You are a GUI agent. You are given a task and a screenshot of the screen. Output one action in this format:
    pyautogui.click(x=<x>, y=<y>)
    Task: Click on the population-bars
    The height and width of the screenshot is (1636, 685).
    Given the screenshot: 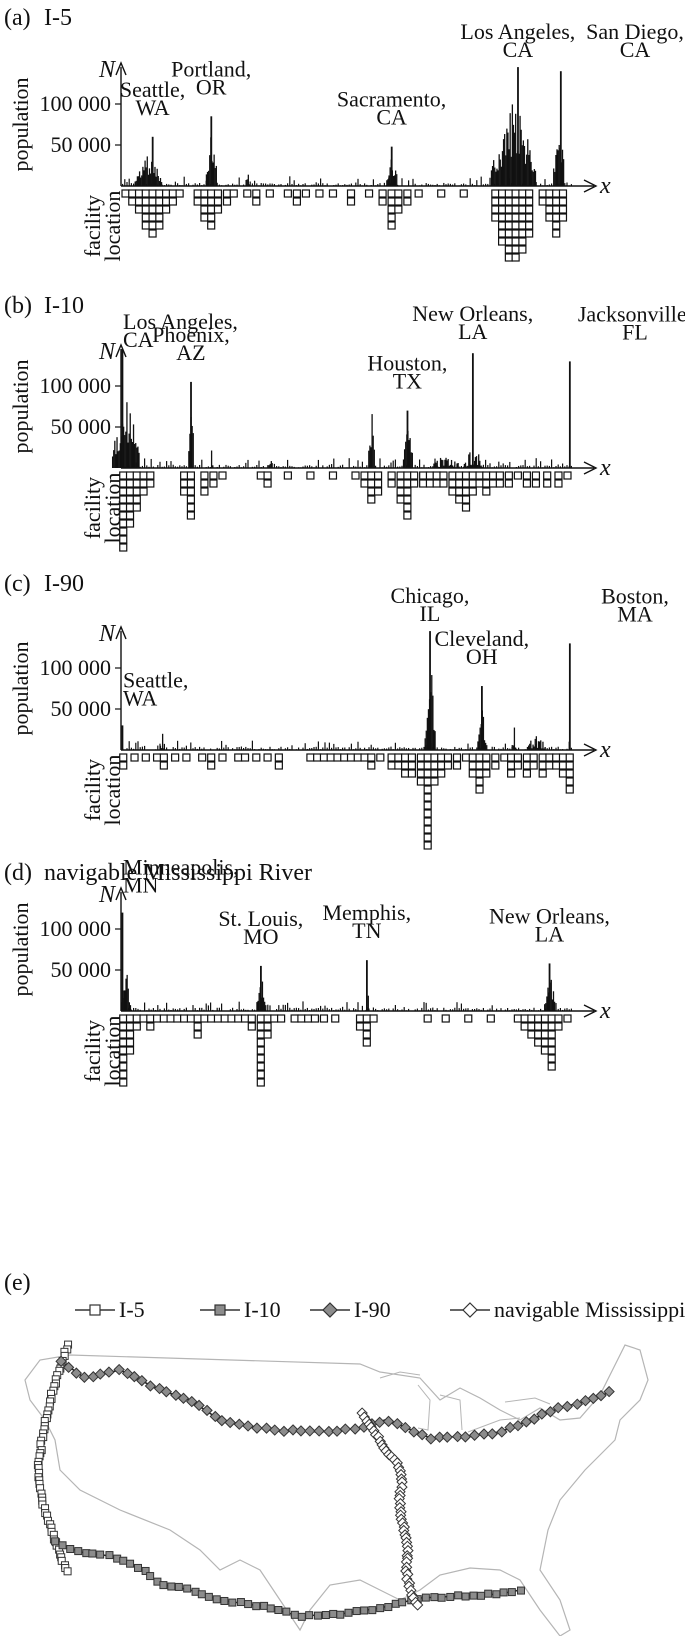 What is the action you would take?
    pyautogui.click(x=346, y=690)
    